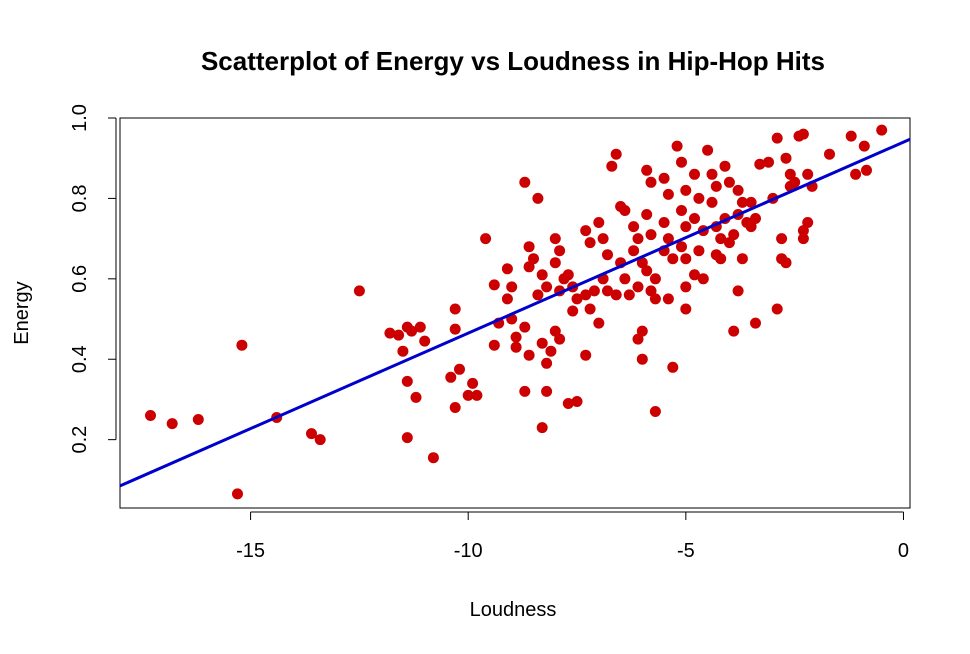  I want to click on y-tick-label: 0.2, so click(80, 440).